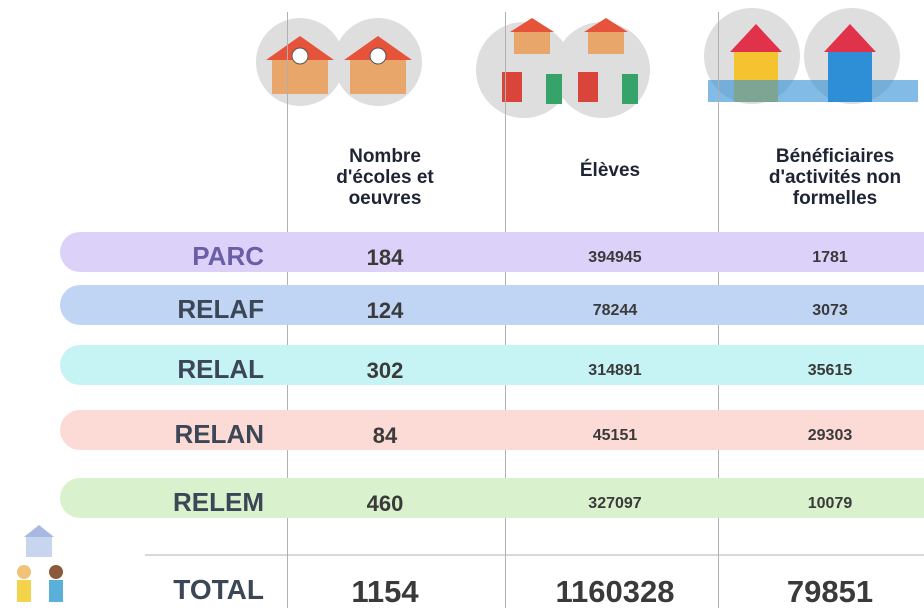 Image resolution: width=924 pixels, height=612 pixels. I want to click on cell: 35615, so click(830, 370).